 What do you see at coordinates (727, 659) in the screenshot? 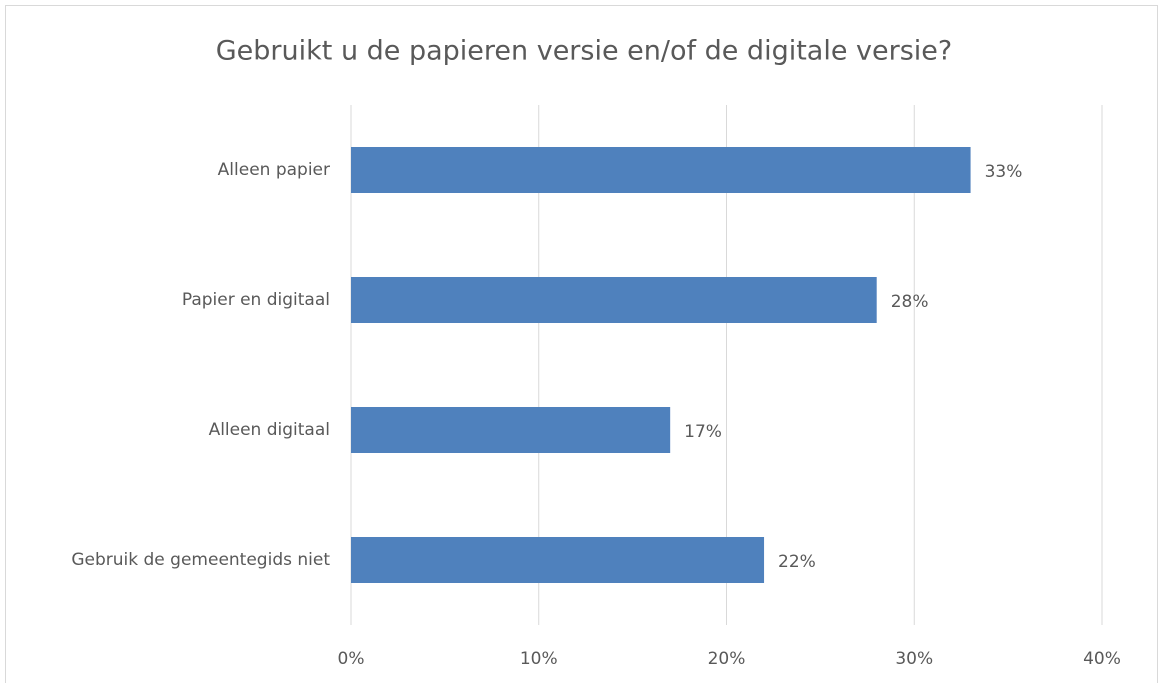
I see `x-tick-label: 20%` at bounding box center [727, 659].